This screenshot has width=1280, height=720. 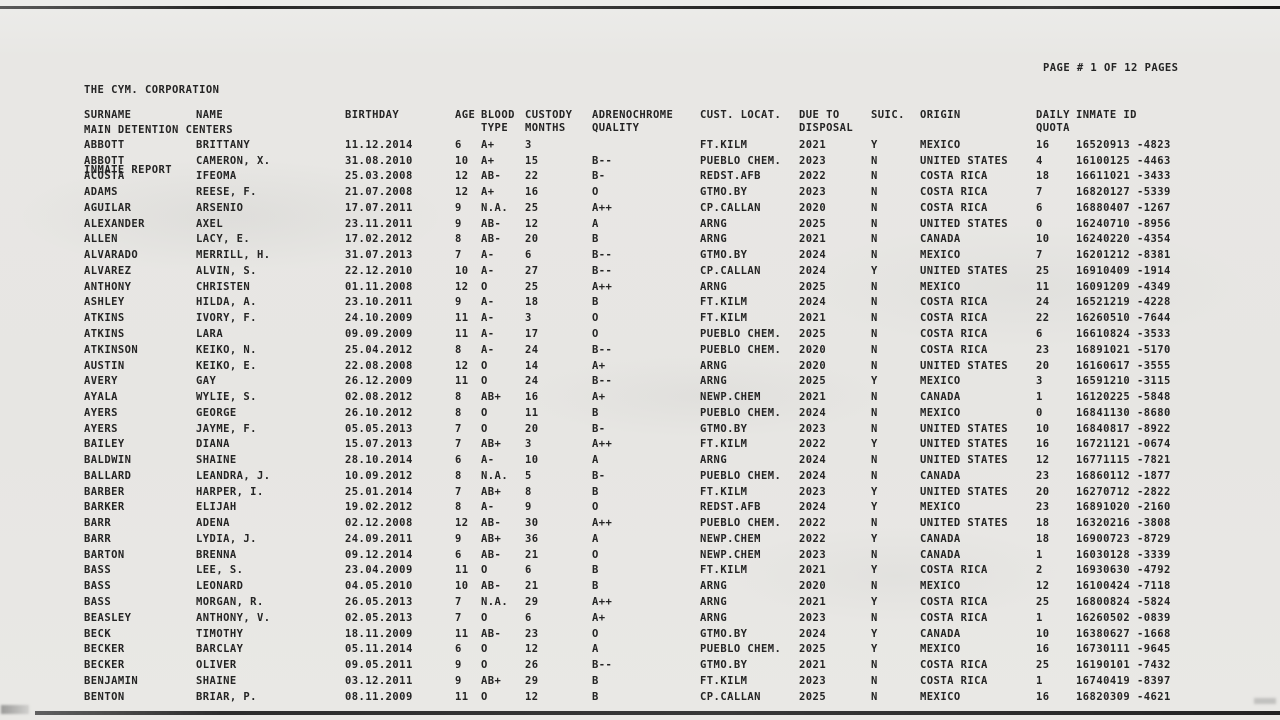 I want to click on cell-name: LYDIA, J., so click(x=226, y=538).